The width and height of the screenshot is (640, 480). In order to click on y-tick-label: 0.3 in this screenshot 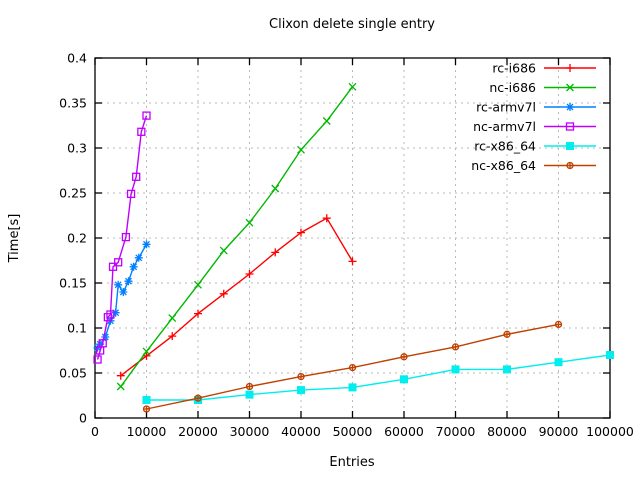, I will do `click(77, 148)`.